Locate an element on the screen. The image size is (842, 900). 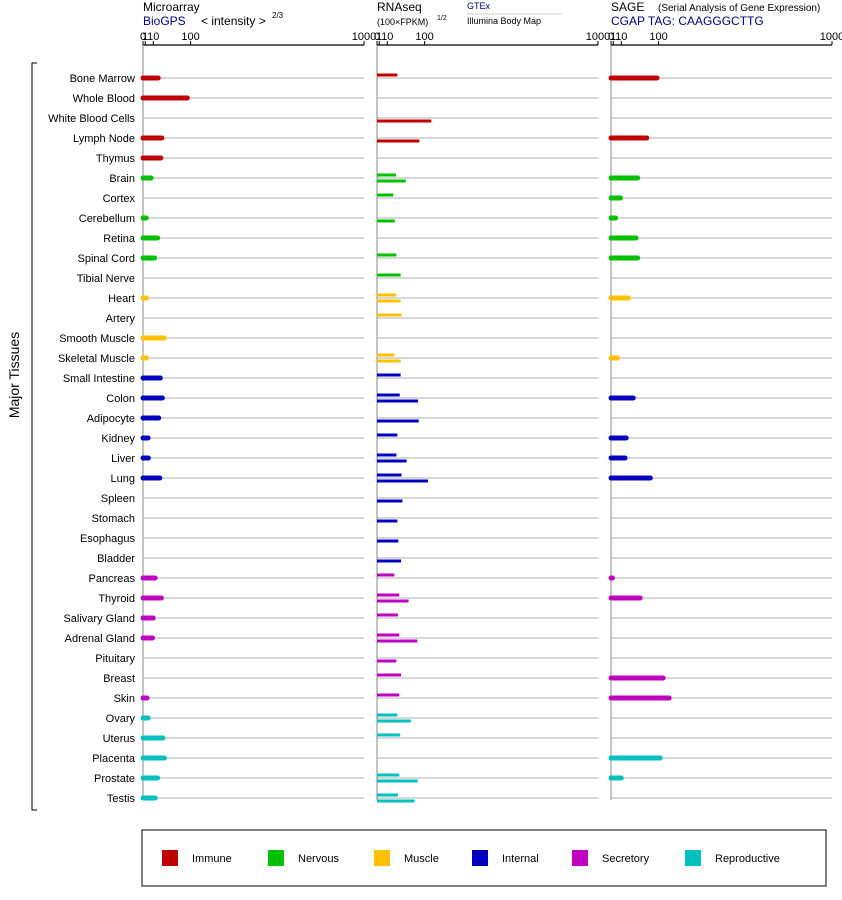
tissue-label: Spleen is located at coordinates (118, 499).